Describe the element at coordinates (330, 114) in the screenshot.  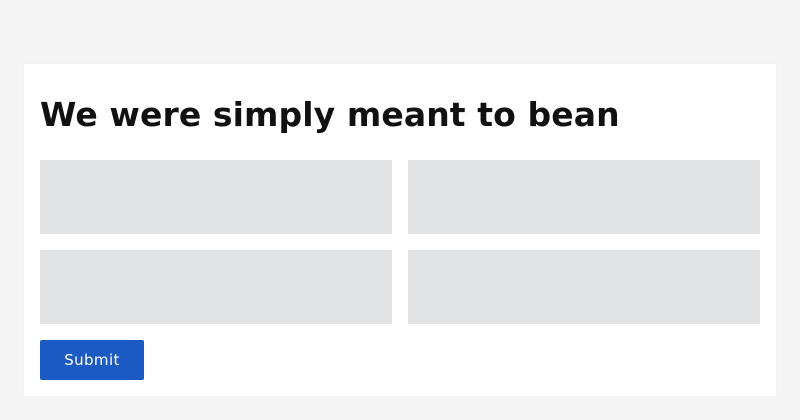
I see `page-title: We were simply meant to bean` at that location.